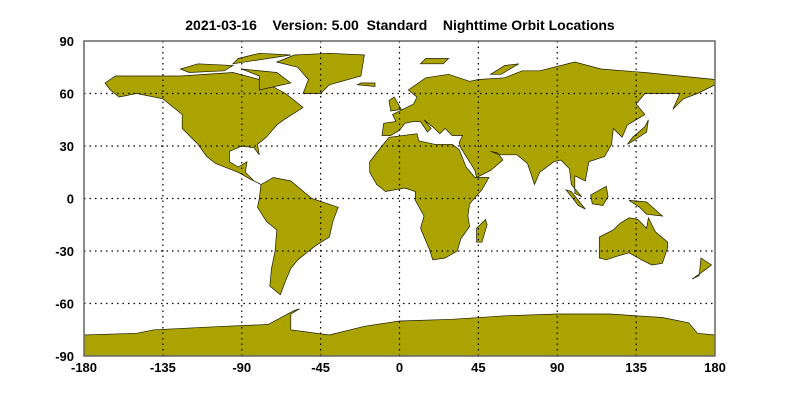  Describe the element at coordinates (67, 146) in the screenshot. I see `y-tick-label: 30` at that location.